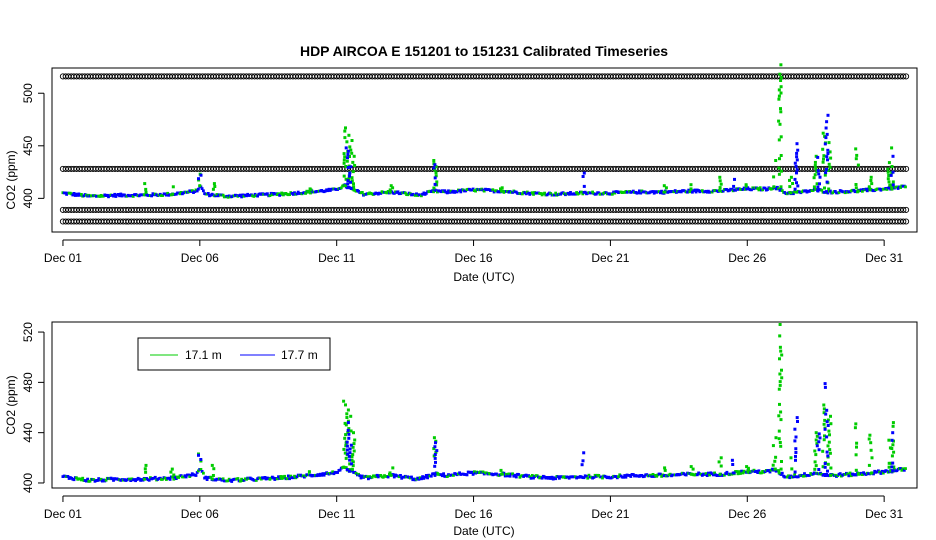 The height and width of the screenshot is (540, 936). I want to click on y-tick-label: 520, so click(28, 332).